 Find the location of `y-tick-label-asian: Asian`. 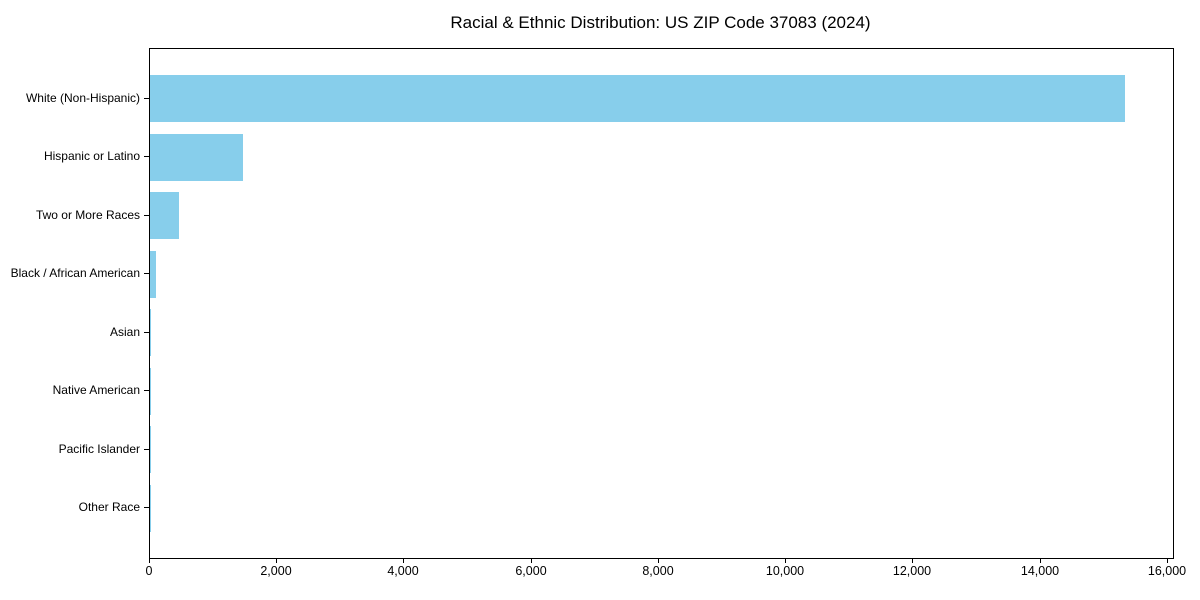

y-tick-label-asian: Asian is located at coordinates (124, 332).